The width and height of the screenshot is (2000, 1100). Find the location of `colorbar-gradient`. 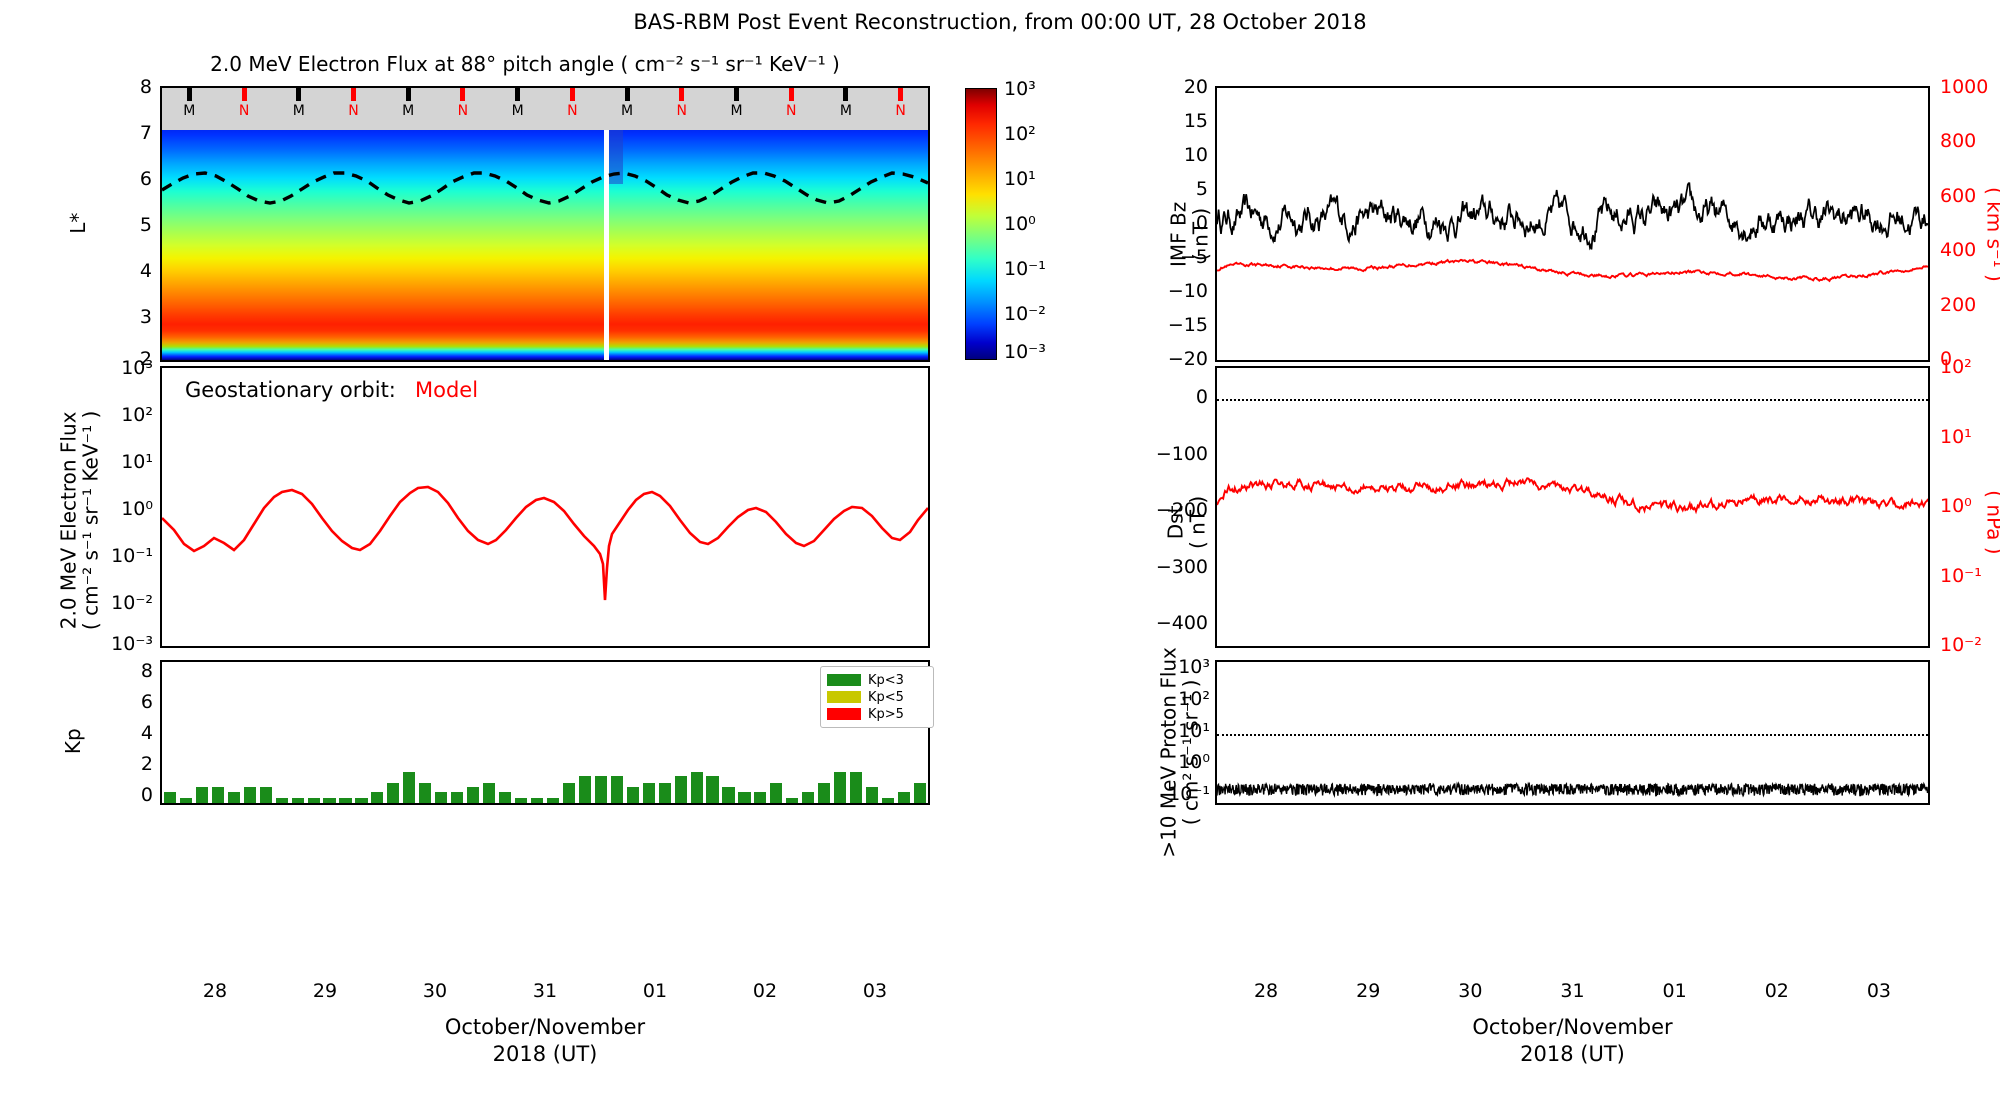

colorbar-gradient is located at coordinates (981, 224).